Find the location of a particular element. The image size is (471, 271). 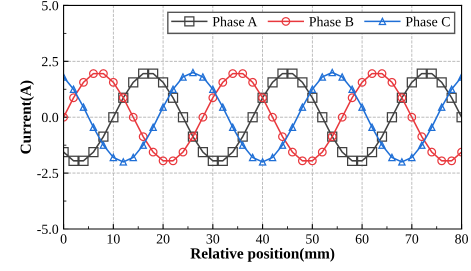

x-tick-label: 40 is located at coordinates (262, 239).